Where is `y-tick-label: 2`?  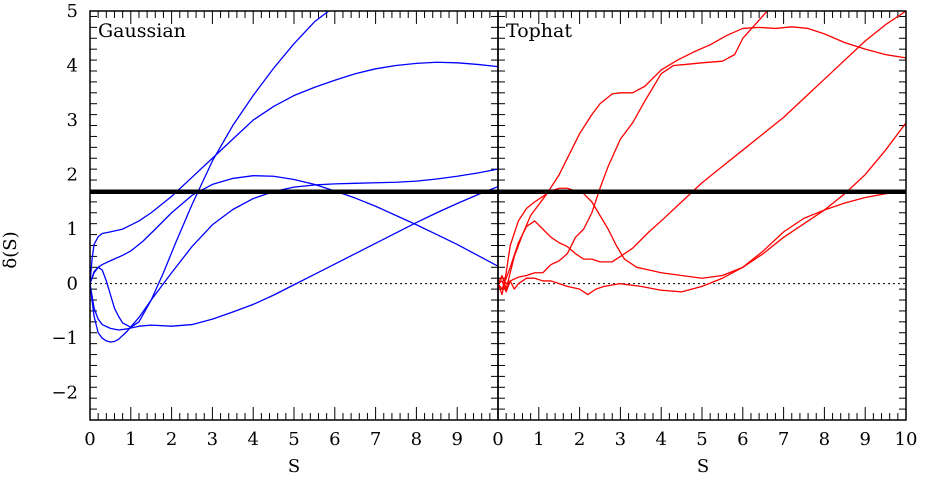
y-tick-label: 2 is located at coordinates (72, 175).